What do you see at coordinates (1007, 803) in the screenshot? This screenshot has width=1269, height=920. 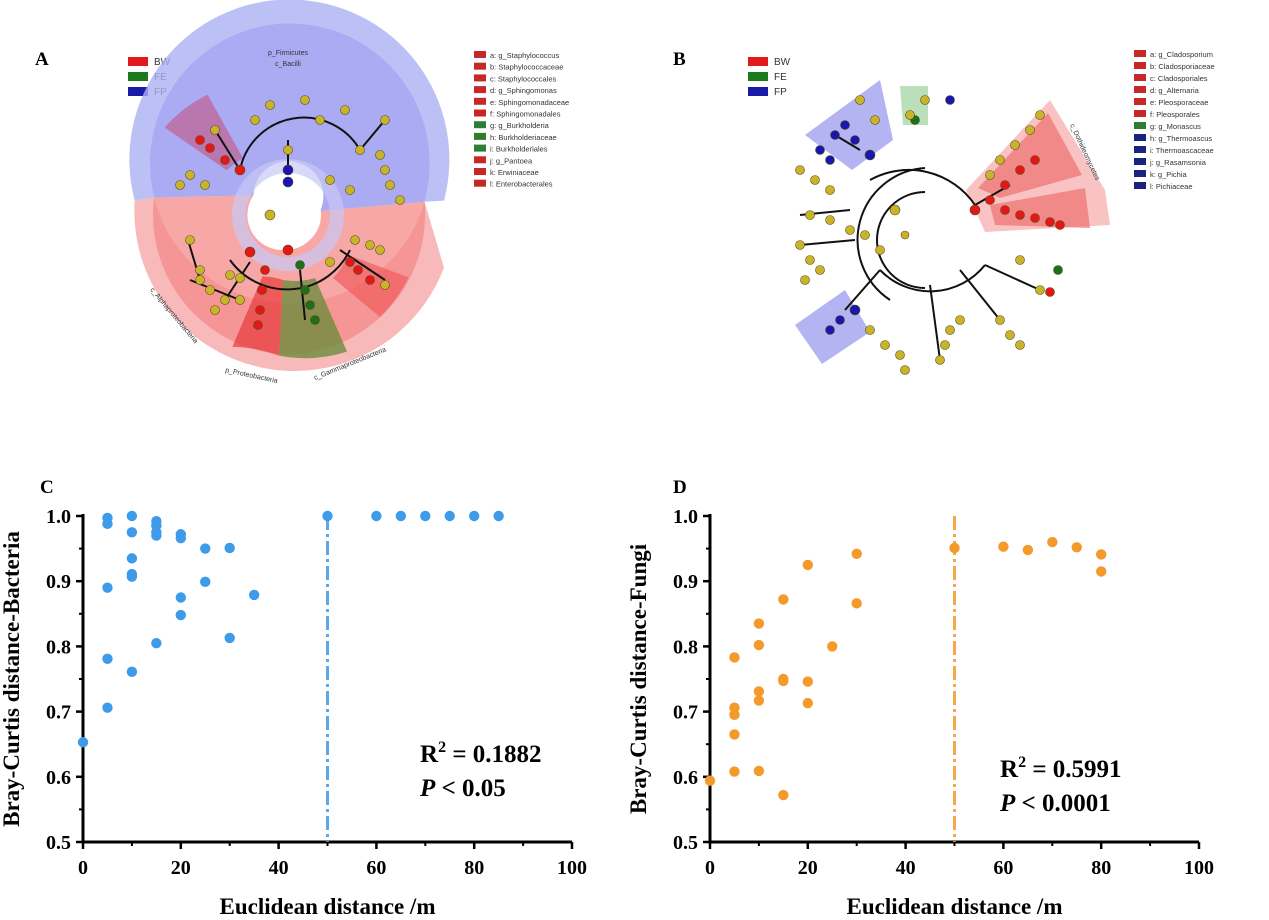 I see `stat-p-letter: P` at bounding box center [1007, 803].